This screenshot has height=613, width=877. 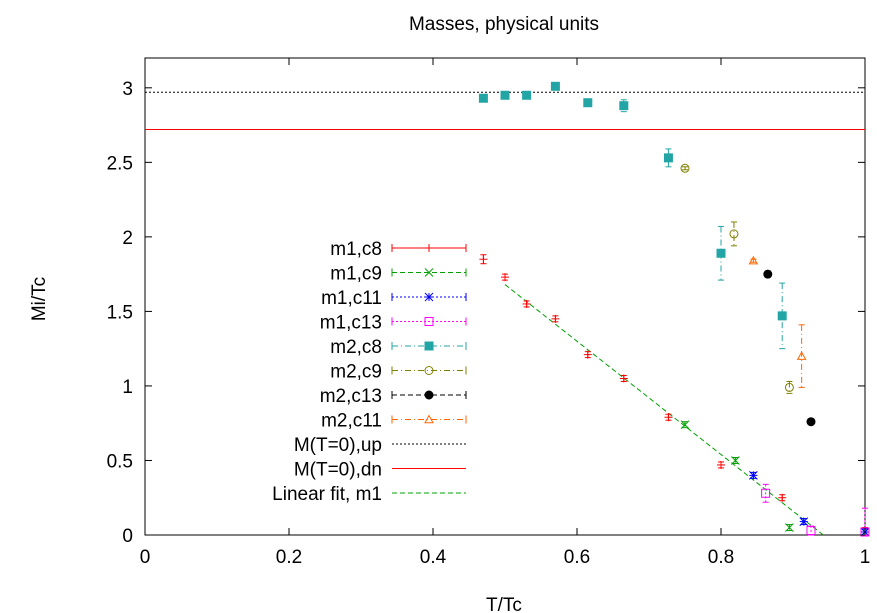 What do you see at coordinates (356, 249) in the screenshot?
I see `legend-label: m1,c8` at bounding box center [356, 249].